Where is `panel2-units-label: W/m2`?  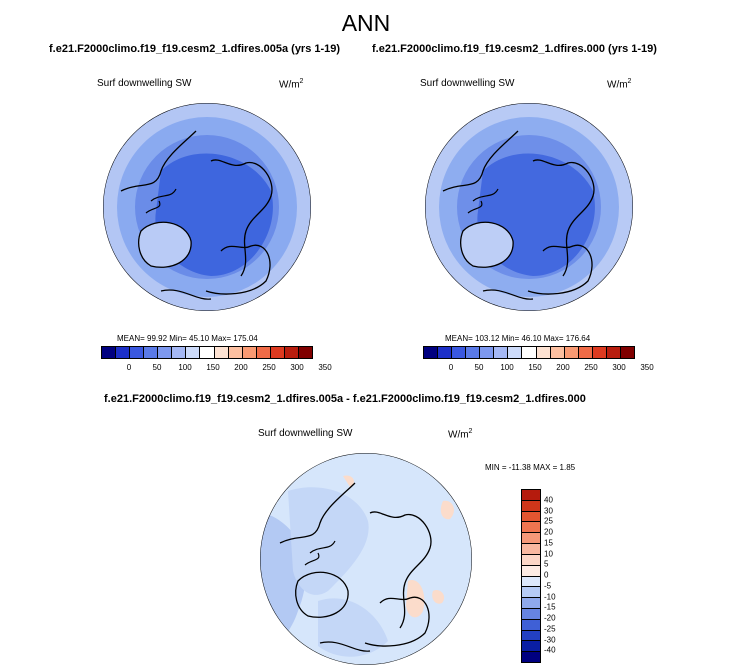 panel2-units-label: W/m2 is located at coordinates (619, 84).